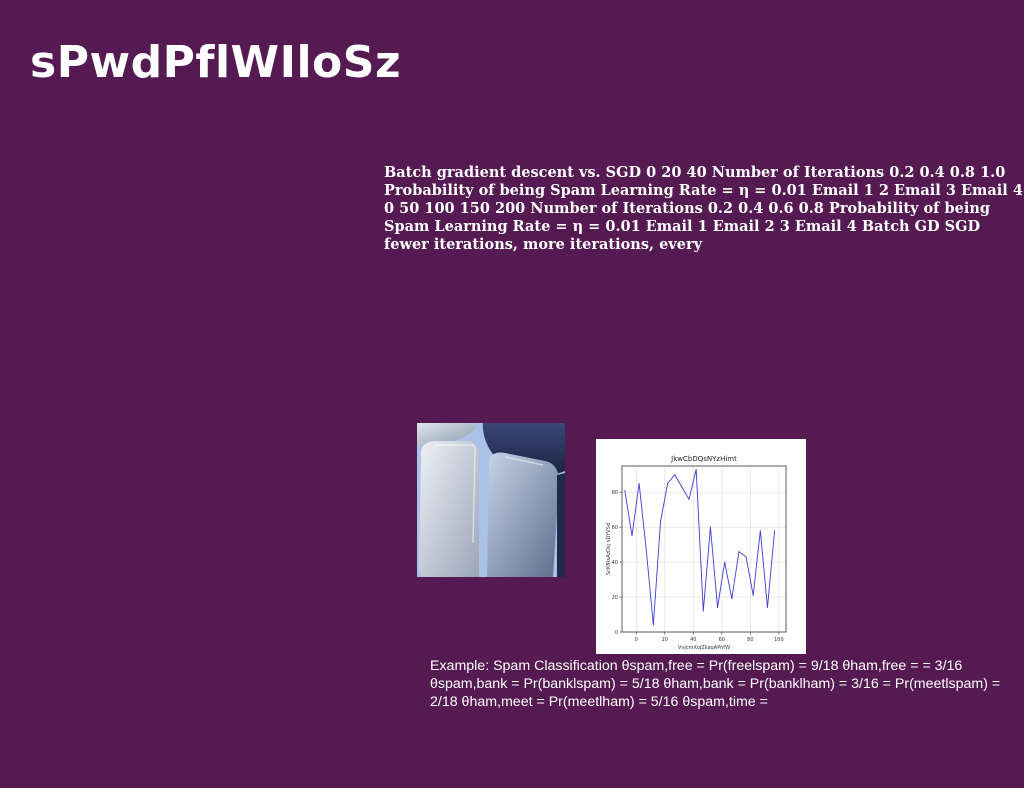  Describe the element at coordinates (615, 563) in the screenshot. I see `y-tick-label: 40` at that location.